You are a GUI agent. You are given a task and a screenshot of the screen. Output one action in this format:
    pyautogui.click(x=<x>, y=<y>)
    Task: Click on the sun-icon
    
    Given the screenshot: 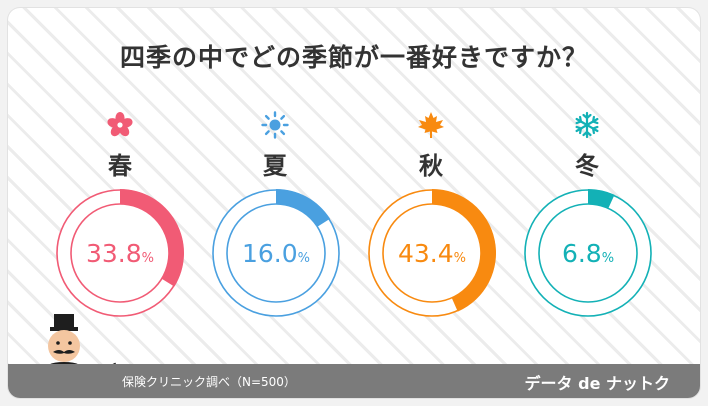 What is the action you would take?
    pyautogui.click(x=275, y=125)
    